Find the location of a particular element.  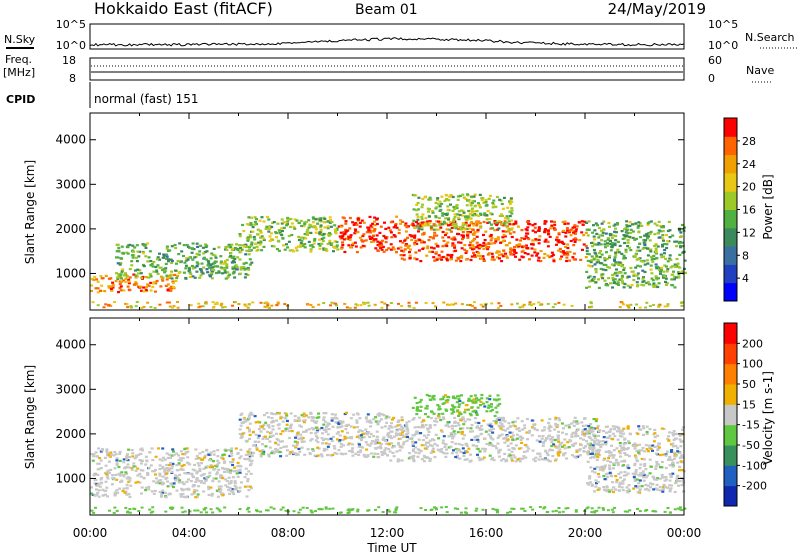

cpid-label: CPID is located at coordinates (20, 99).